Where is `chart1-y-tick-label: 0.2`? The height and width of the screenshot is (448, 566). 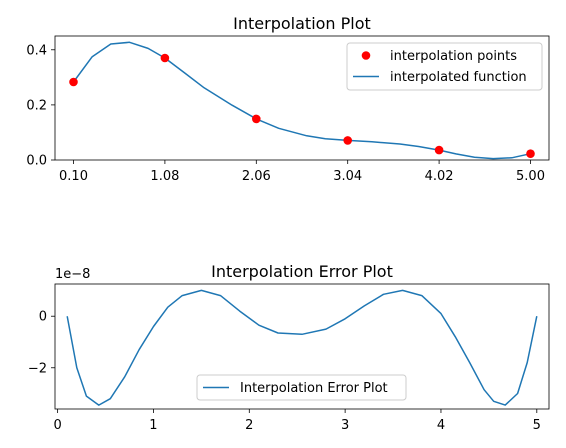 chart1-y-tick-label: 0.2 is located at coordinates (36, 105).